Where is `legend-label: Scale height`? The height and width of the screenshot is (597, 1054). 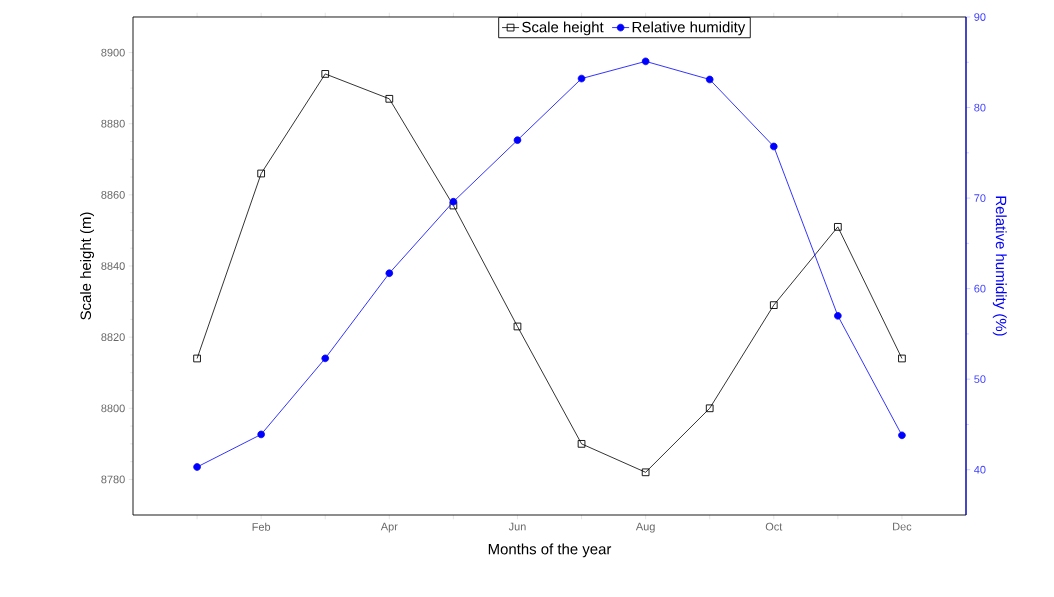
legend-label: Scale height is located at coordinates (563, 28).